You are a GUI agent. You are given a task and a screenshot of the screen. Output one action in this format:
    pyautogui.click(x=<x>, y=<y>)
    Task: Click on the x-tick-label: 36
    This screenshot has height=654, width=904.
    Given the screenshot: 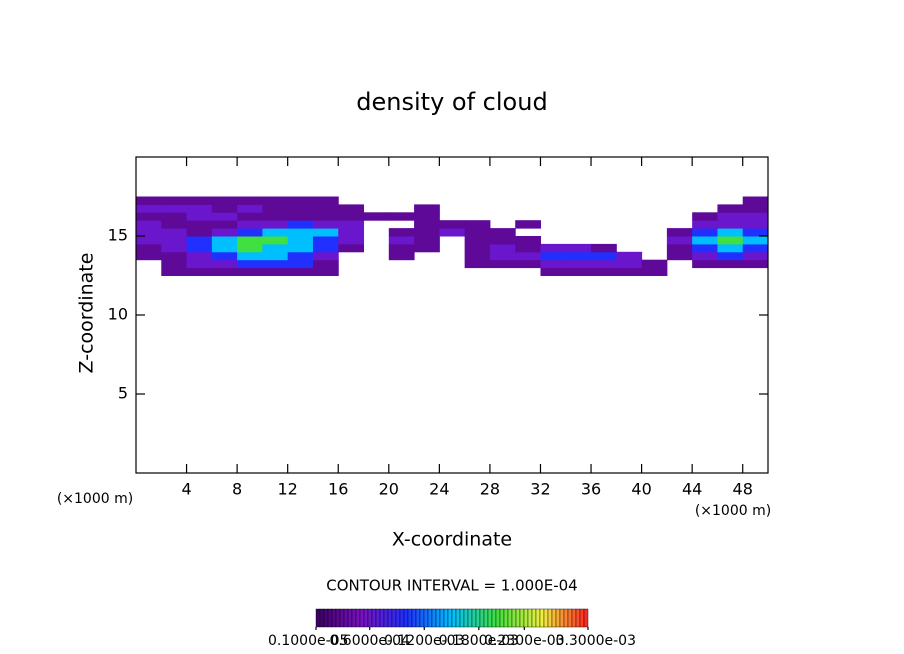 What is the action you would take?
    pyautogui.click(x=591, y=489)
    